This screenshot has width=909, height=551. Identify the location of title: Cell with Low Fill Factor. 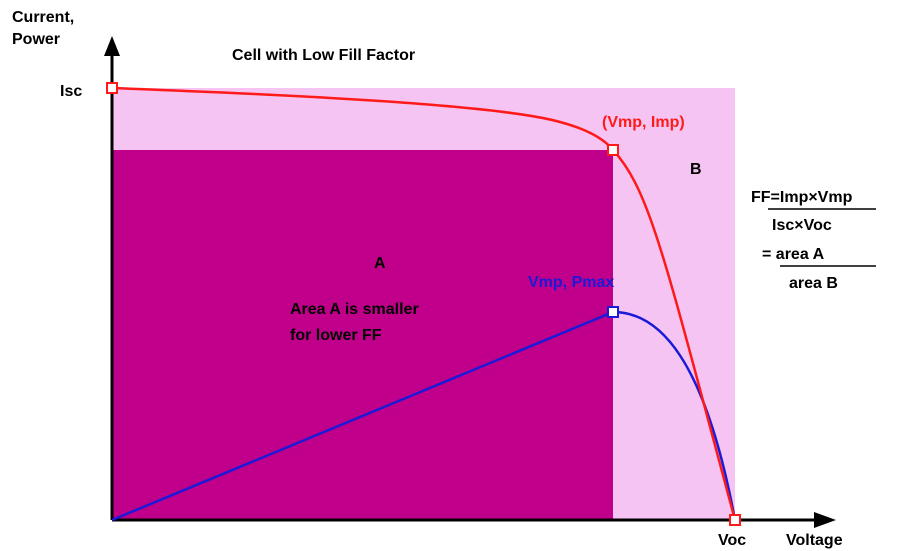
(323, 55).